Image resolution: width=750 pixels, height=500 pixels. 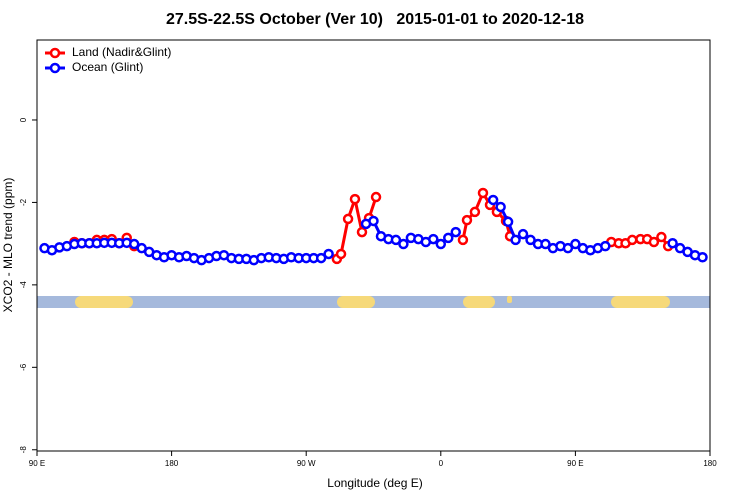 I want to click on x-axis-label: Longitude (deg E), so click(x=374, y=483).